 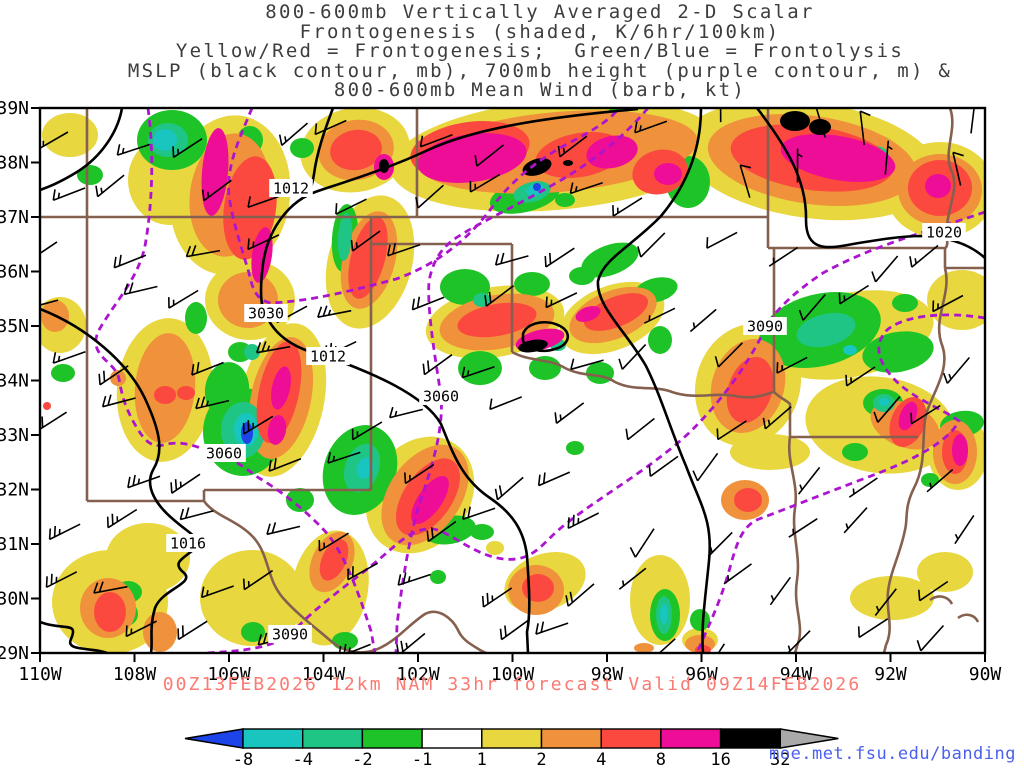 What do you see at coordinates (14, 217) in the screenshot?
I see `y-axis-tick-label: 37N` at bounding box center [14, 217].